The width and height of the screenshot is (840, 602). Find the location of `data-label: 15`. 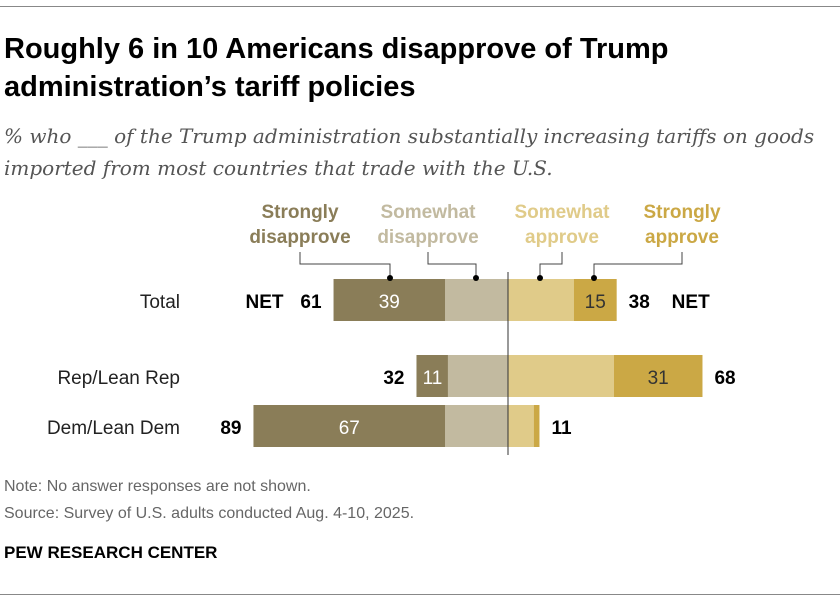

data-label: 15 is located at coordinates (595, 302).